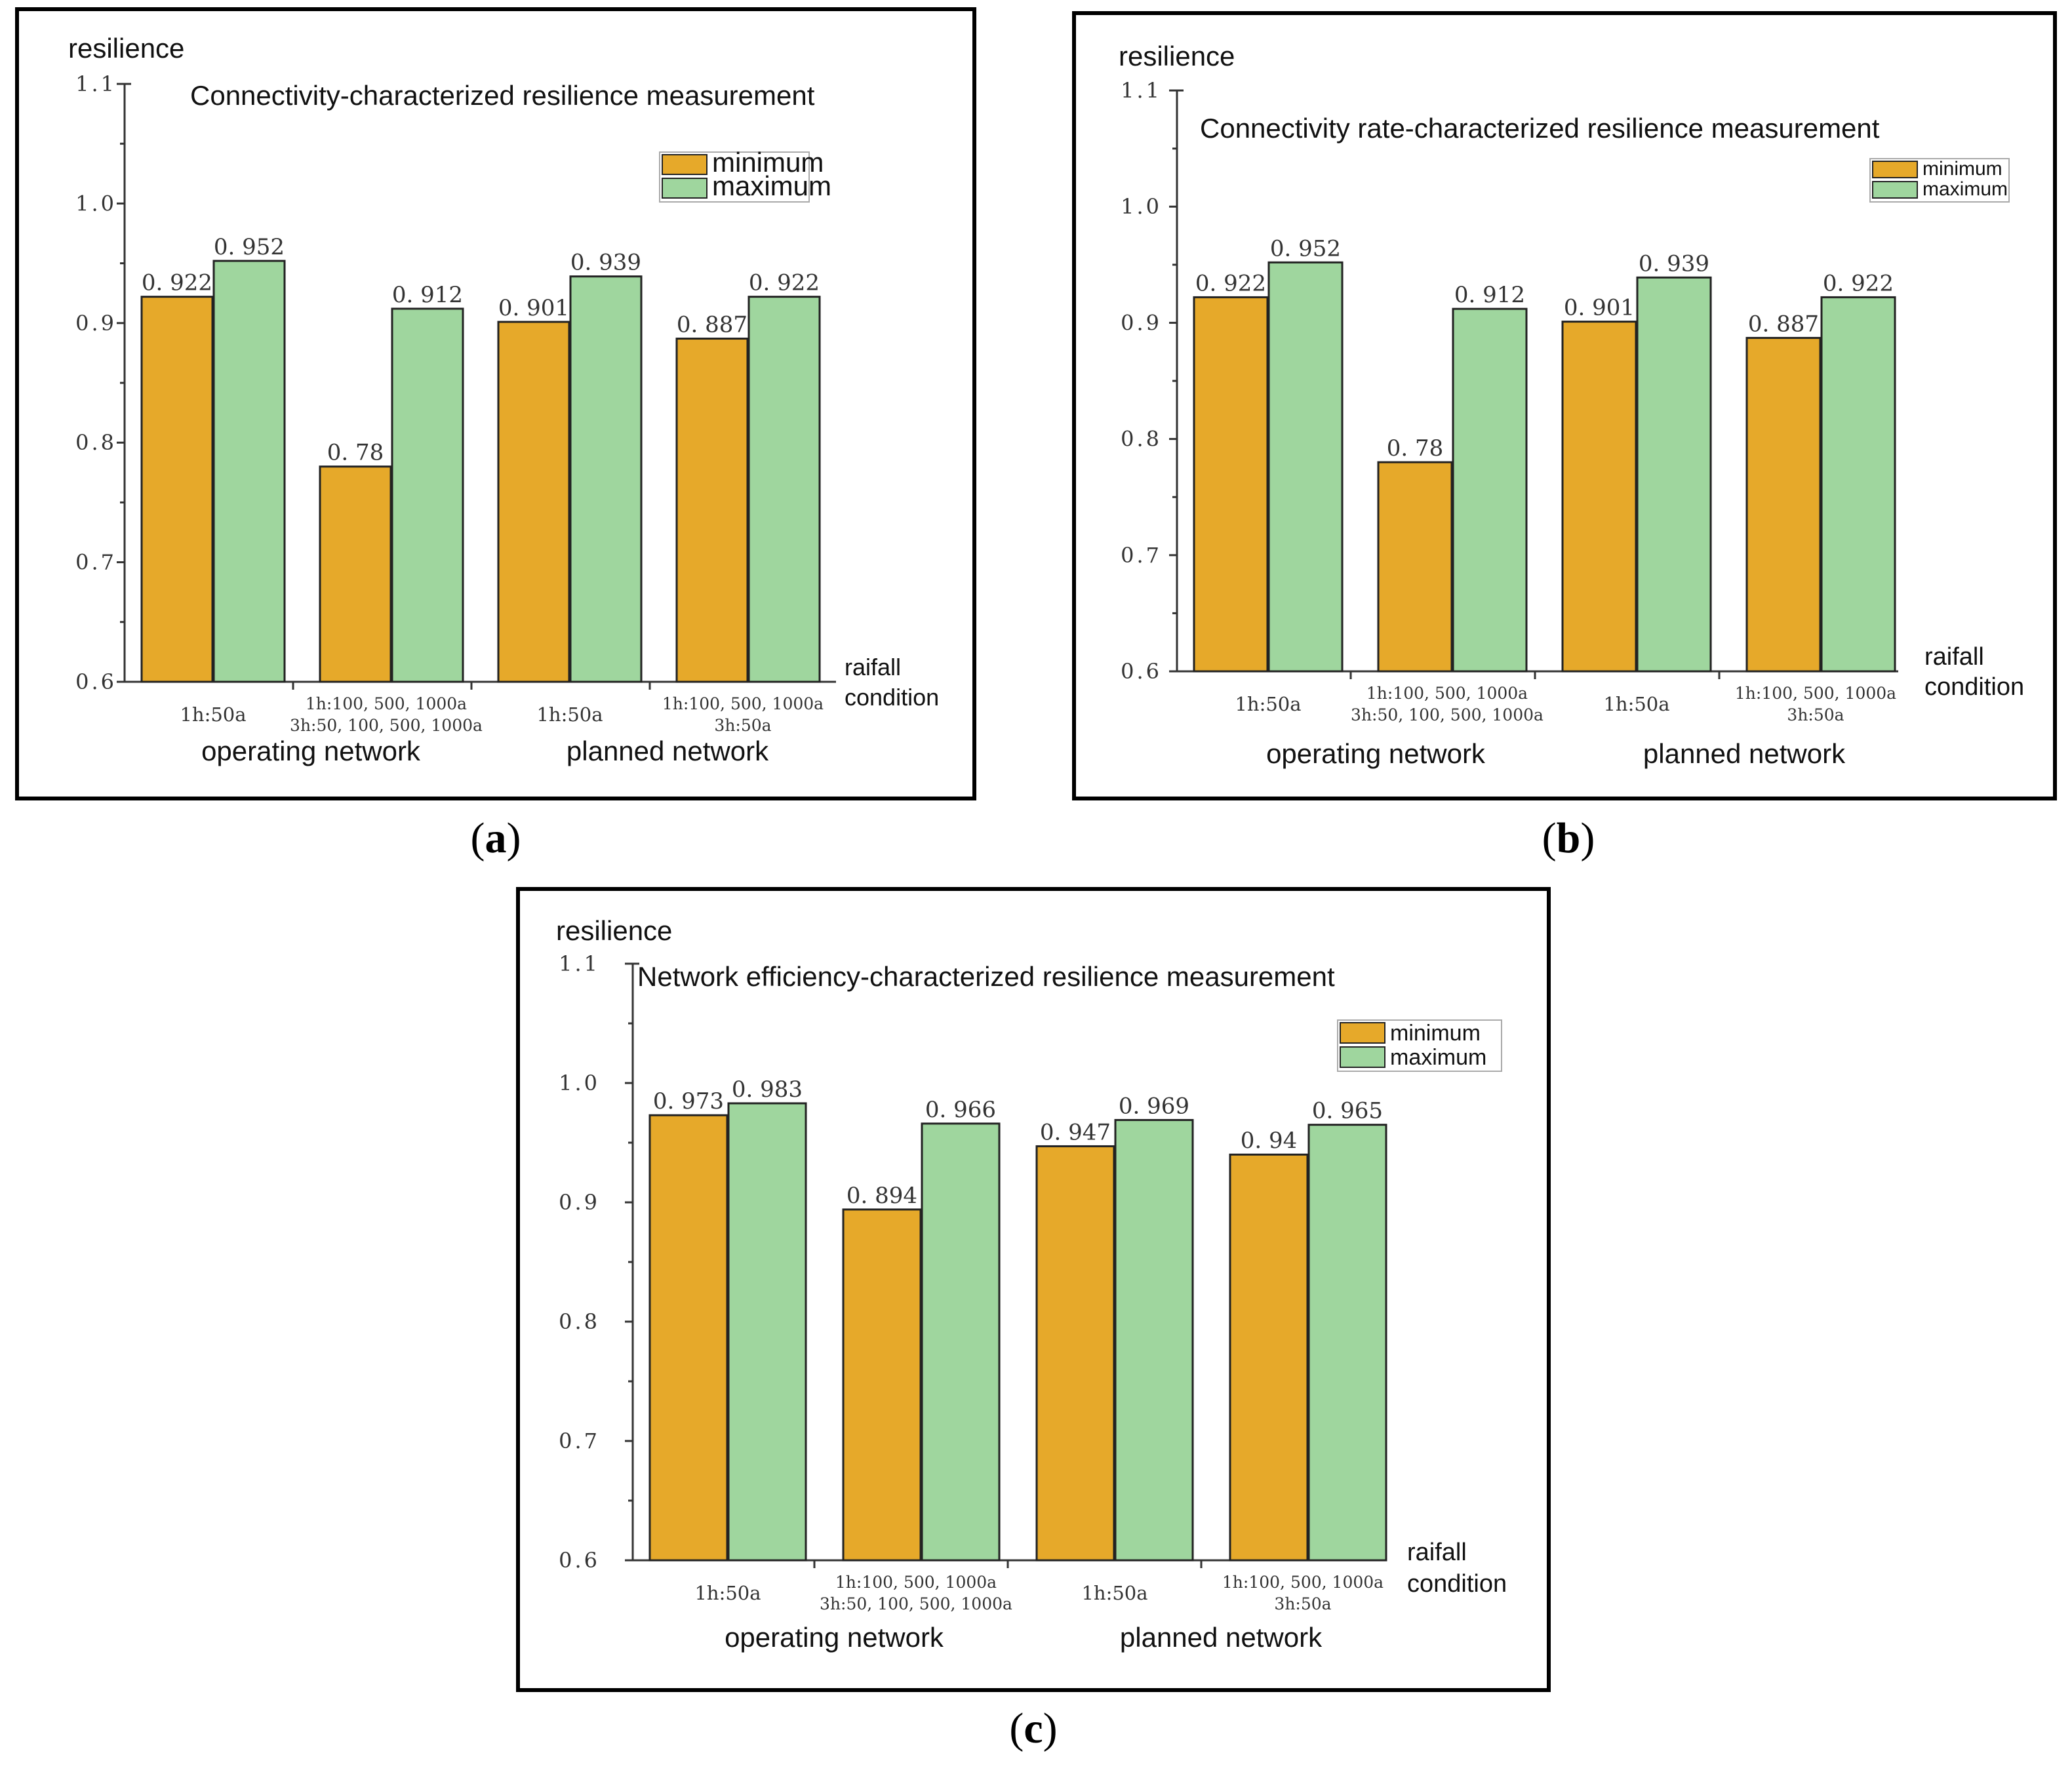 The width and height of the screenshot is (2072, 1774). I want to click on legend-box, so click(735, 177).